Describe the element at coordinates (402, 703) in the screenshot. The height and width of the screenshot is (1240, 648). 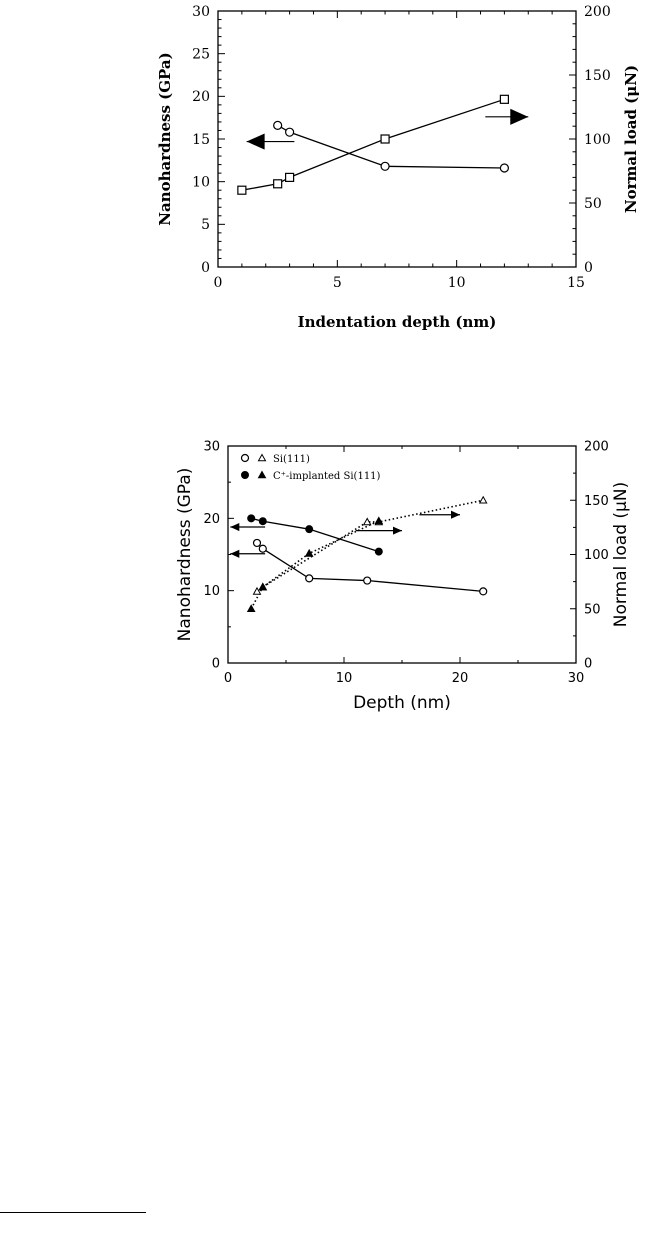
I see `x-axis-label: Depth (nm)` at that location.